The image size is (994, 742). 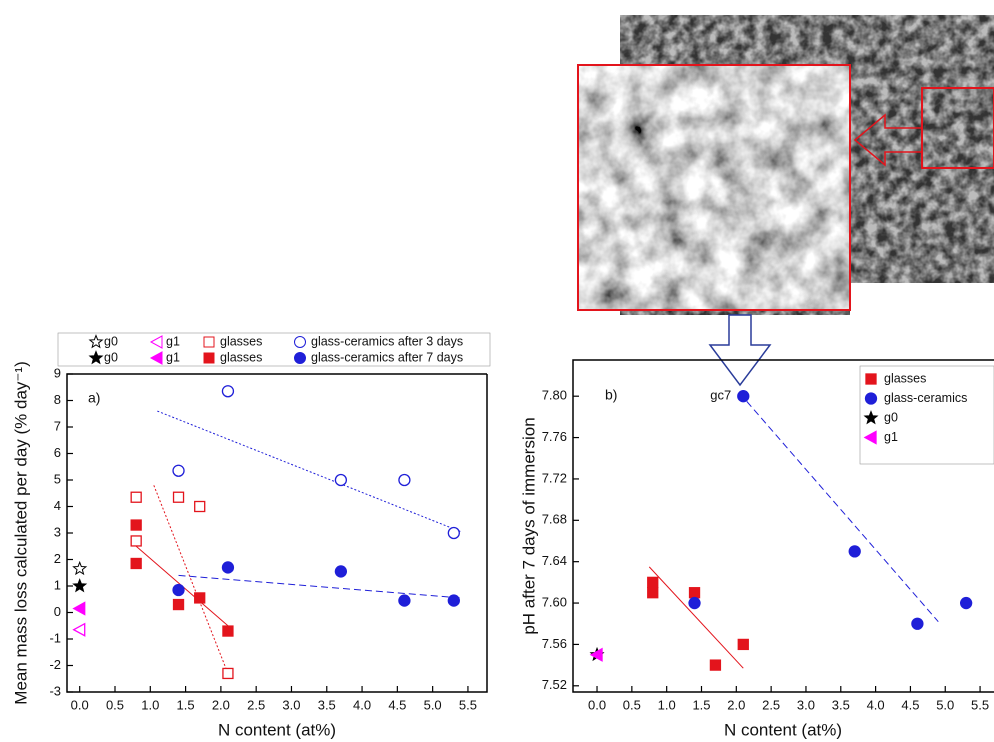 I want to click on x-tick-label: 0.0, so click(x=80, y=704).